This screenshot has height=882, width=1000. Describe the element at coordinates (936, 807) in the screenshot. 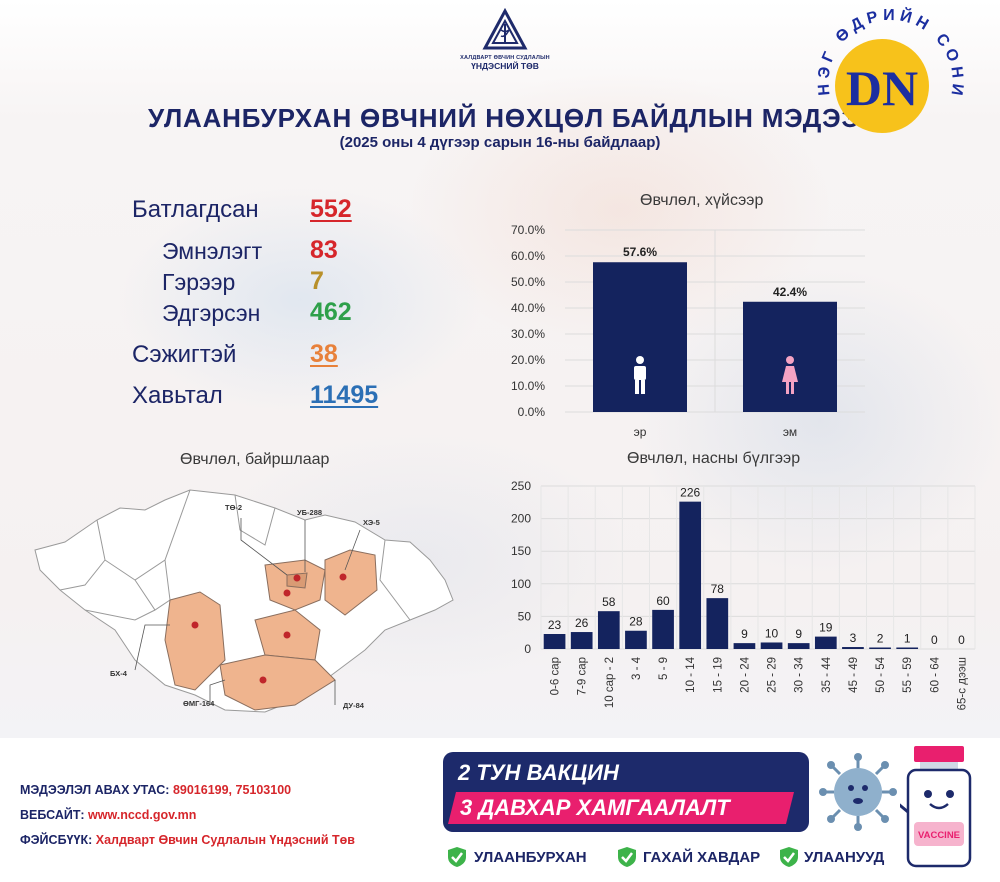

I see `vaccine-bottle-icon: VACCINE` at that location.